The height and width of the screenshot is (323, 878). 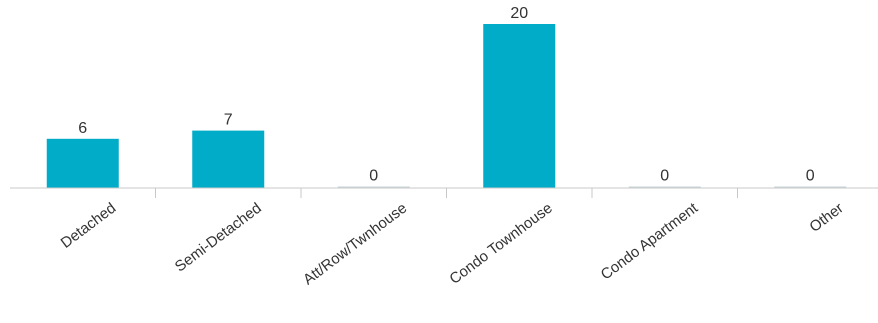 What do you see at coordinates (810, 176) in the screenshot?
I see `value-label-other: 0` at bounding box center [810, 176].